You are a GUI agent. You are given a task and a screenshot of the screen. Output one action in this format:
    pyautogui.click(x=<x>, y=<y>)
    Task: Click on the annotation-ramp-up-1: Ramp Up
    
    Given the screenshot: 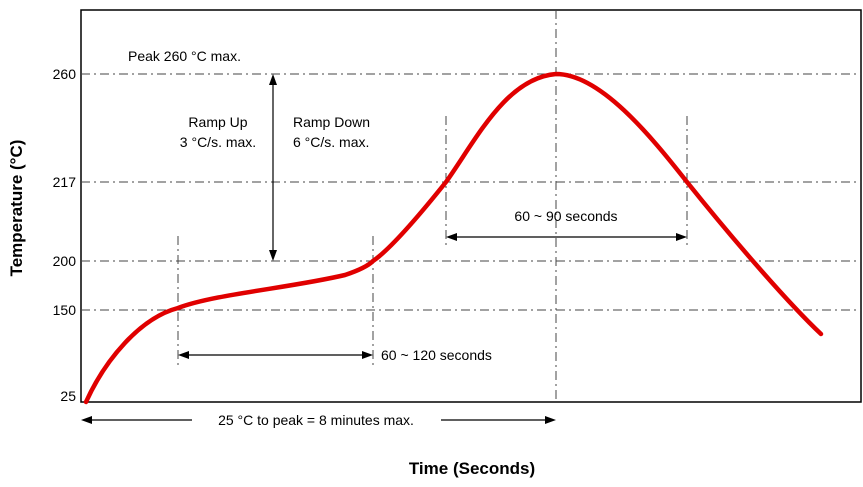 What is the action you would take?
    pyautogui.click(x=217, y=122)
    